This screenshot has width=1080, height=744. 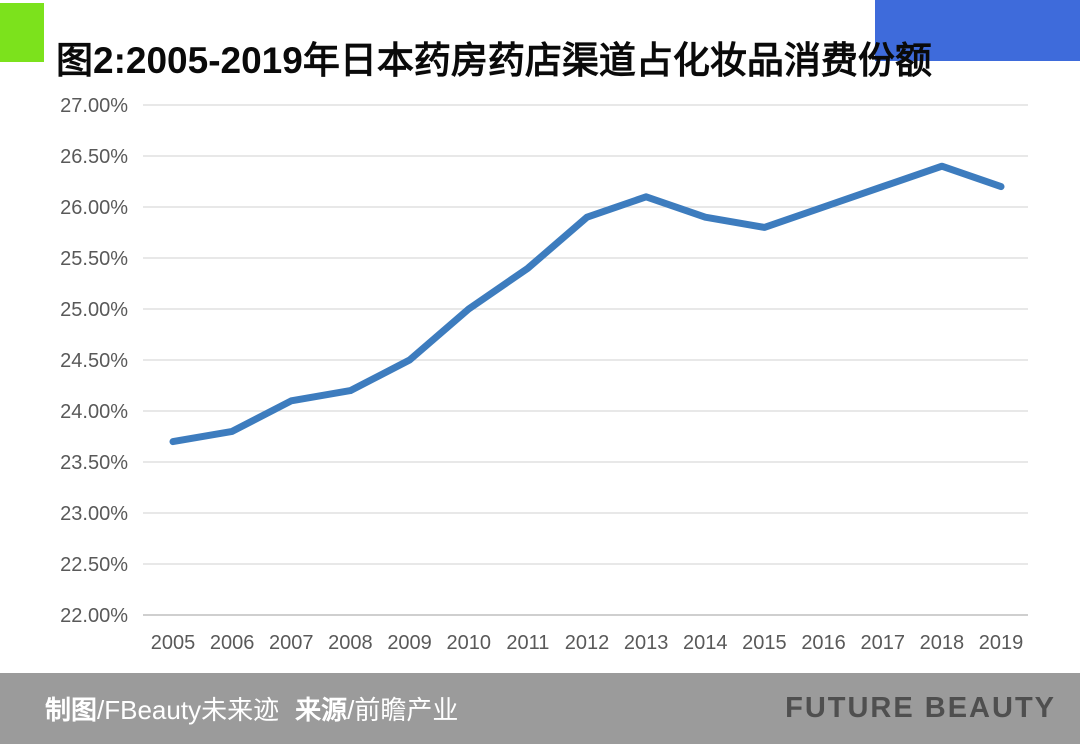 What do you see at coordinates (232, 643) in the screenshot?
I see `x-tick-label: 2006` at bounding box center [232, 643].